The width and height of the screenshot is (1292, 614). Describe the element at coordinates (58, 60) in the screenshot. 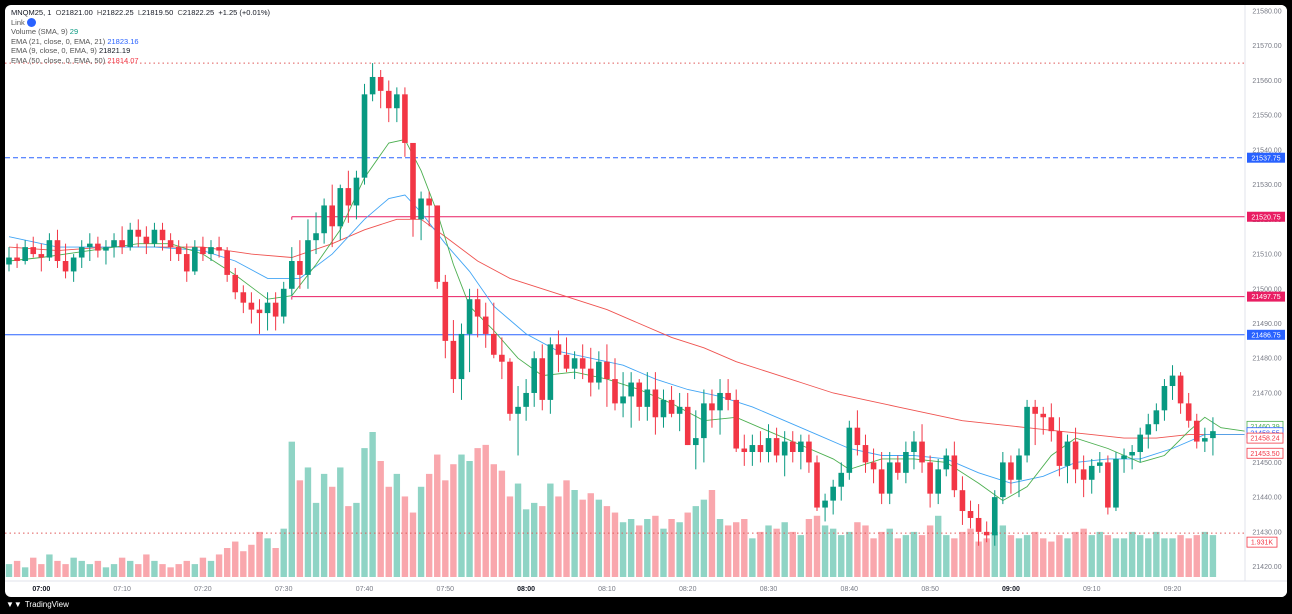

I see `indicator-label: EMA (50, close, 0, EMA, 50)` at that location.